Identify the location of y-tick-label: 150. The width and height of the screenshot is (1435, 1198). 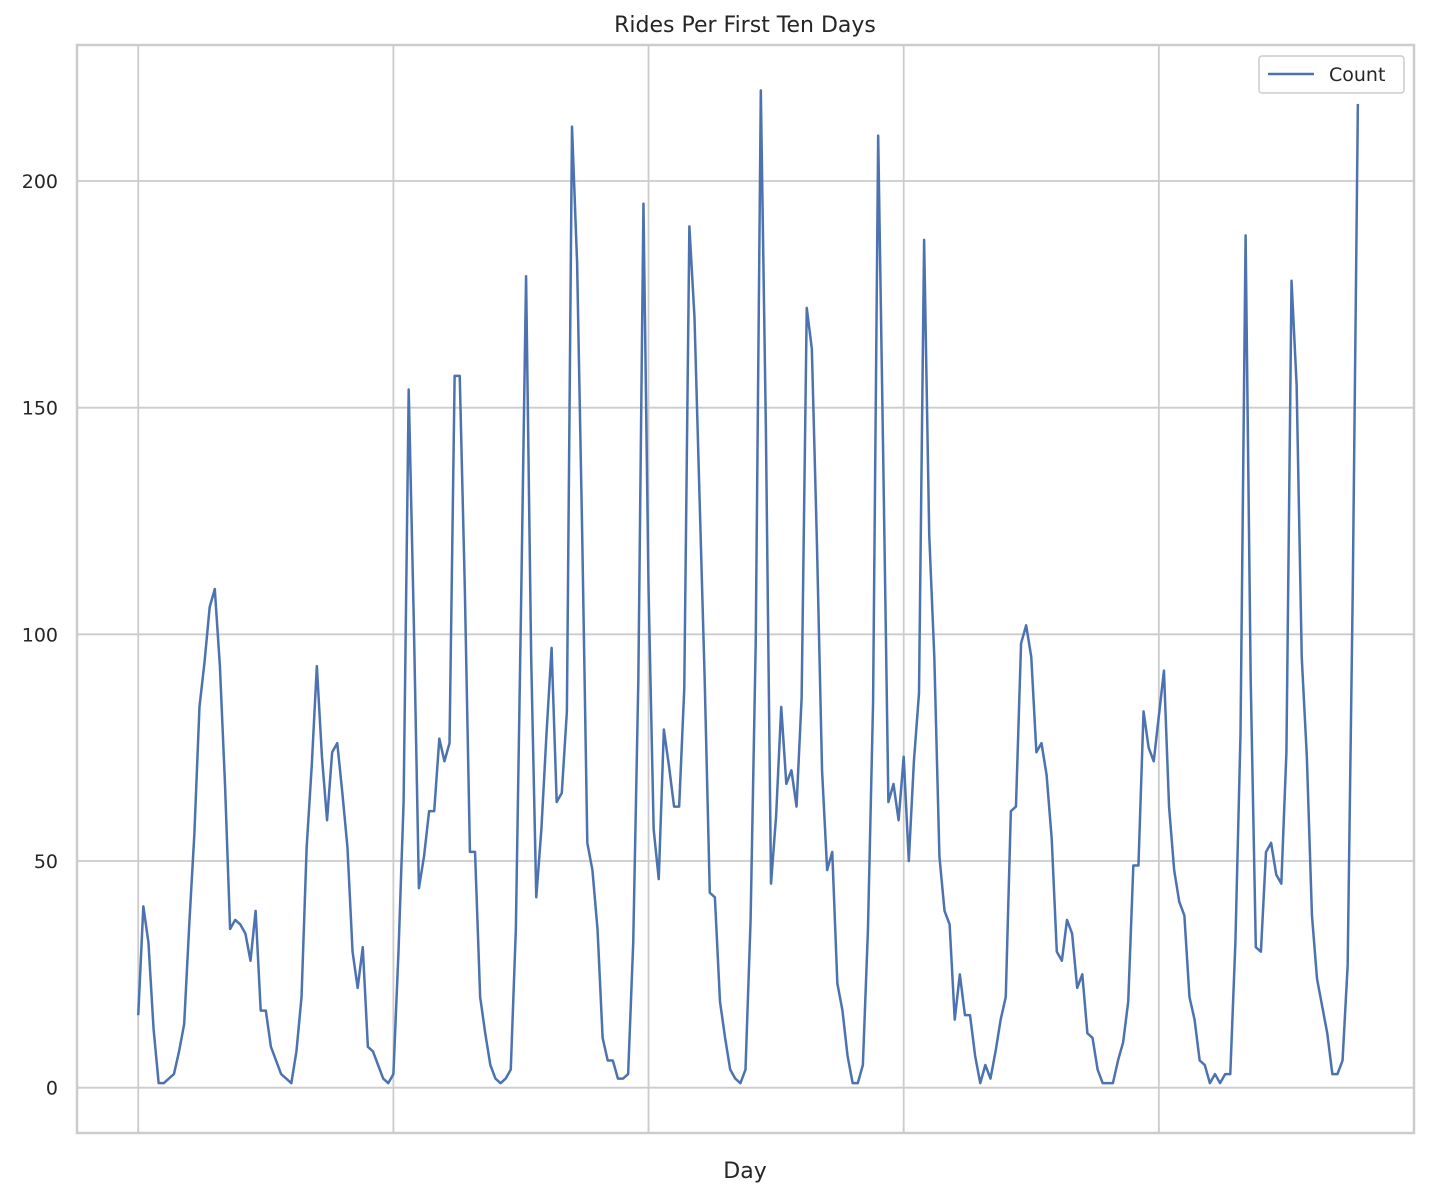
(40, 409).